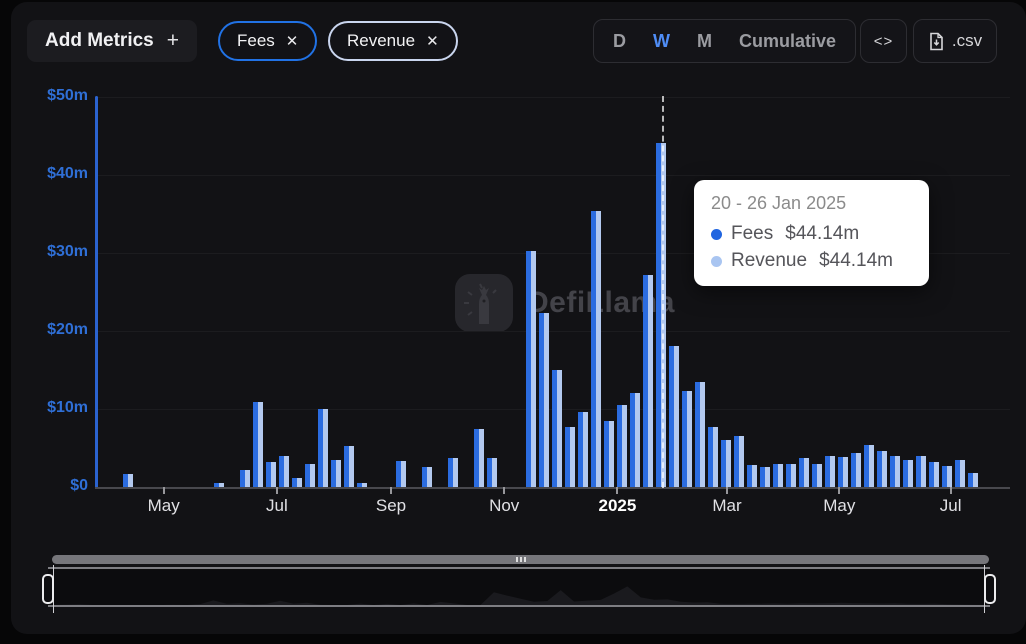 The height and width of the screenshot is (644, 1026). What do you see at coordinates (661, 40) in the screenshot?
I see `interval-option-w: W` at bounding box center [661, 40].